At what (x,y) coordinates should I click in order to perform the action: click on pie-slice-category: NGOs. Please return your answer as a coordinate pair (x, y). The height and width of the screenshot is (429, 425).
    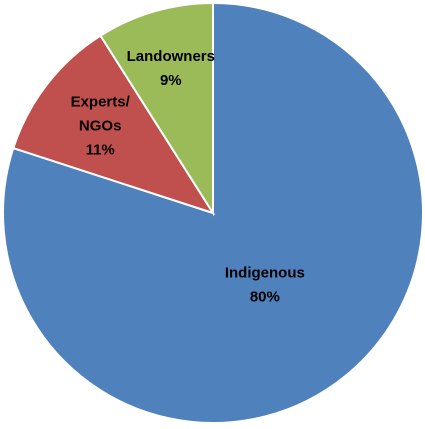
    Looking at the image, I should click on (100, 125).